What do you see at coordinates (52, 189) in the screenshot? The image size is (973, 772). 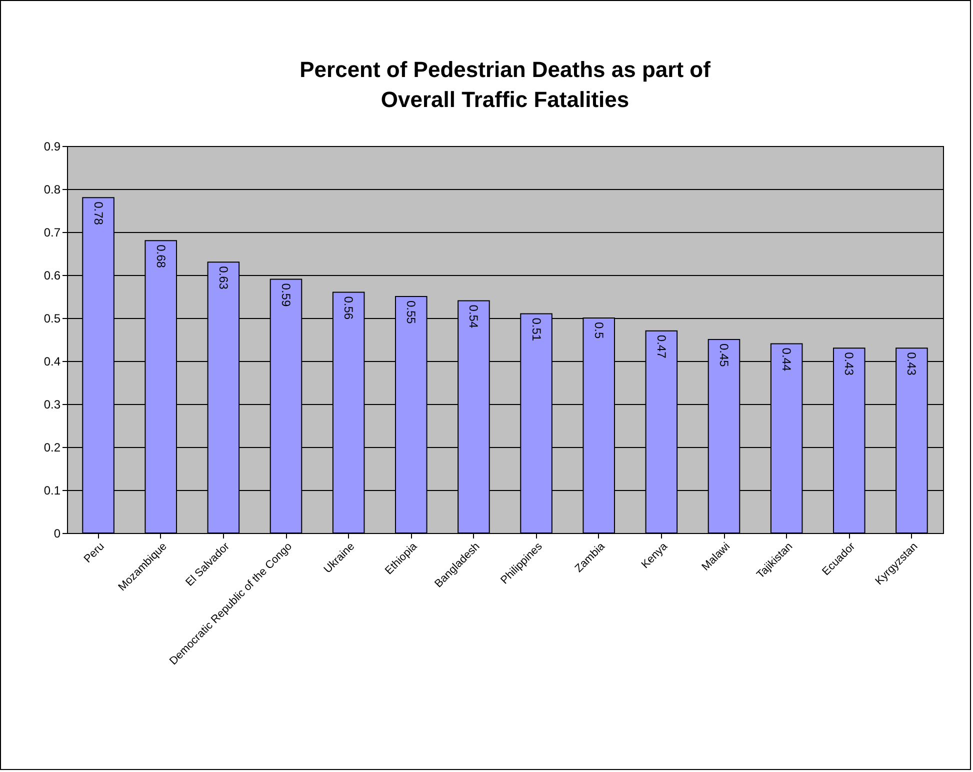 I see `y-tick-label: 0.8` at bounding box center [52, 189].